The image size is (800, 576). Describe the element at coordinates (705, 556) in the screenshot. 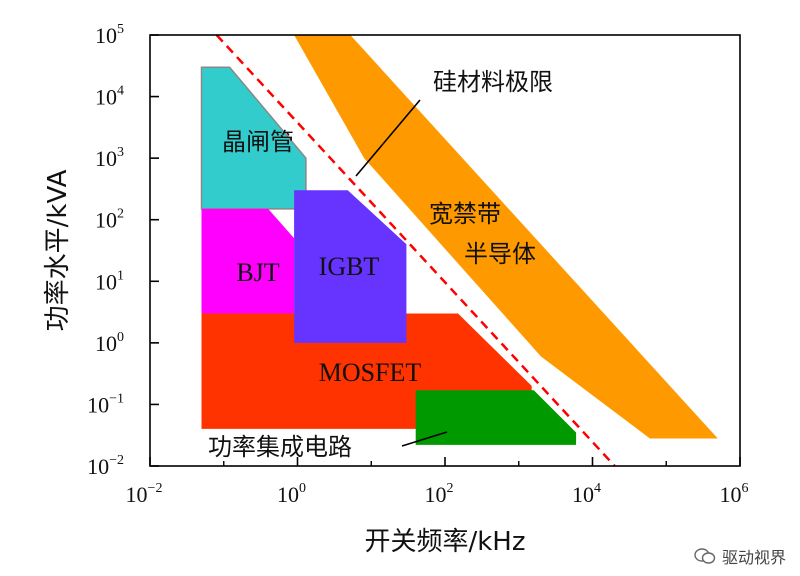

I see `wechat-icon` at that location.